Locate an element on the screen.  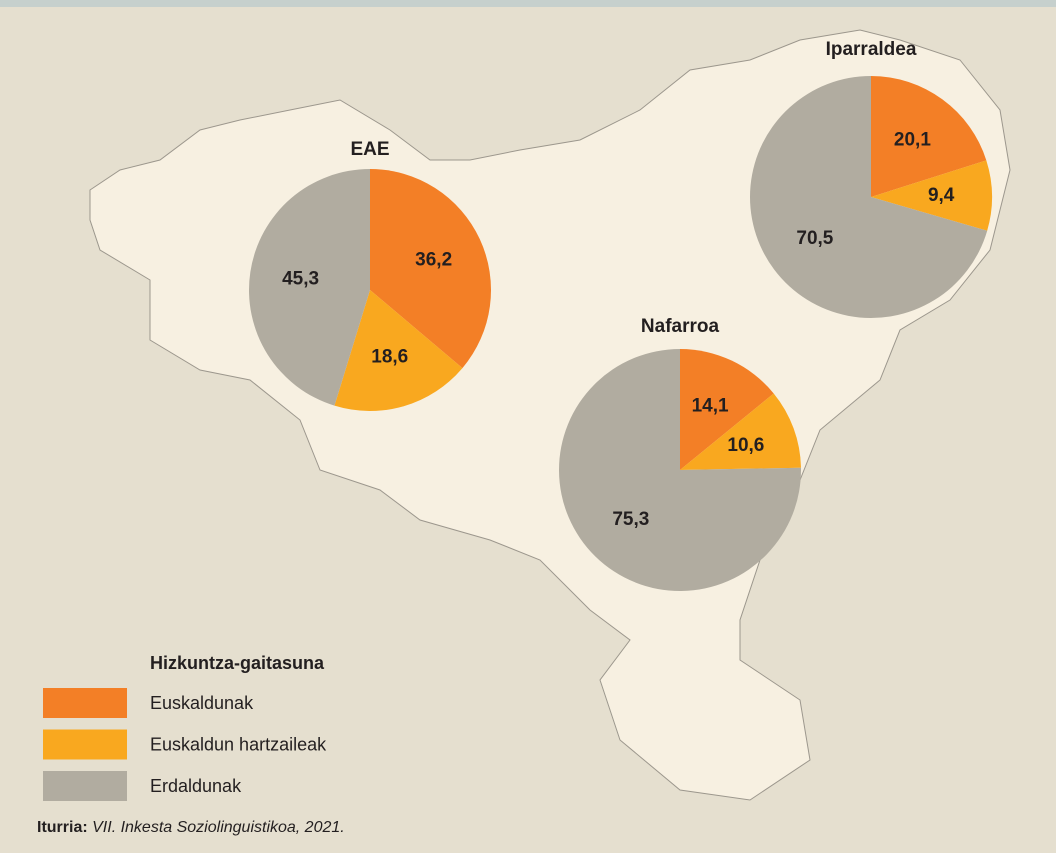
data-label: 10,6 is located at coordinates (745, 445).